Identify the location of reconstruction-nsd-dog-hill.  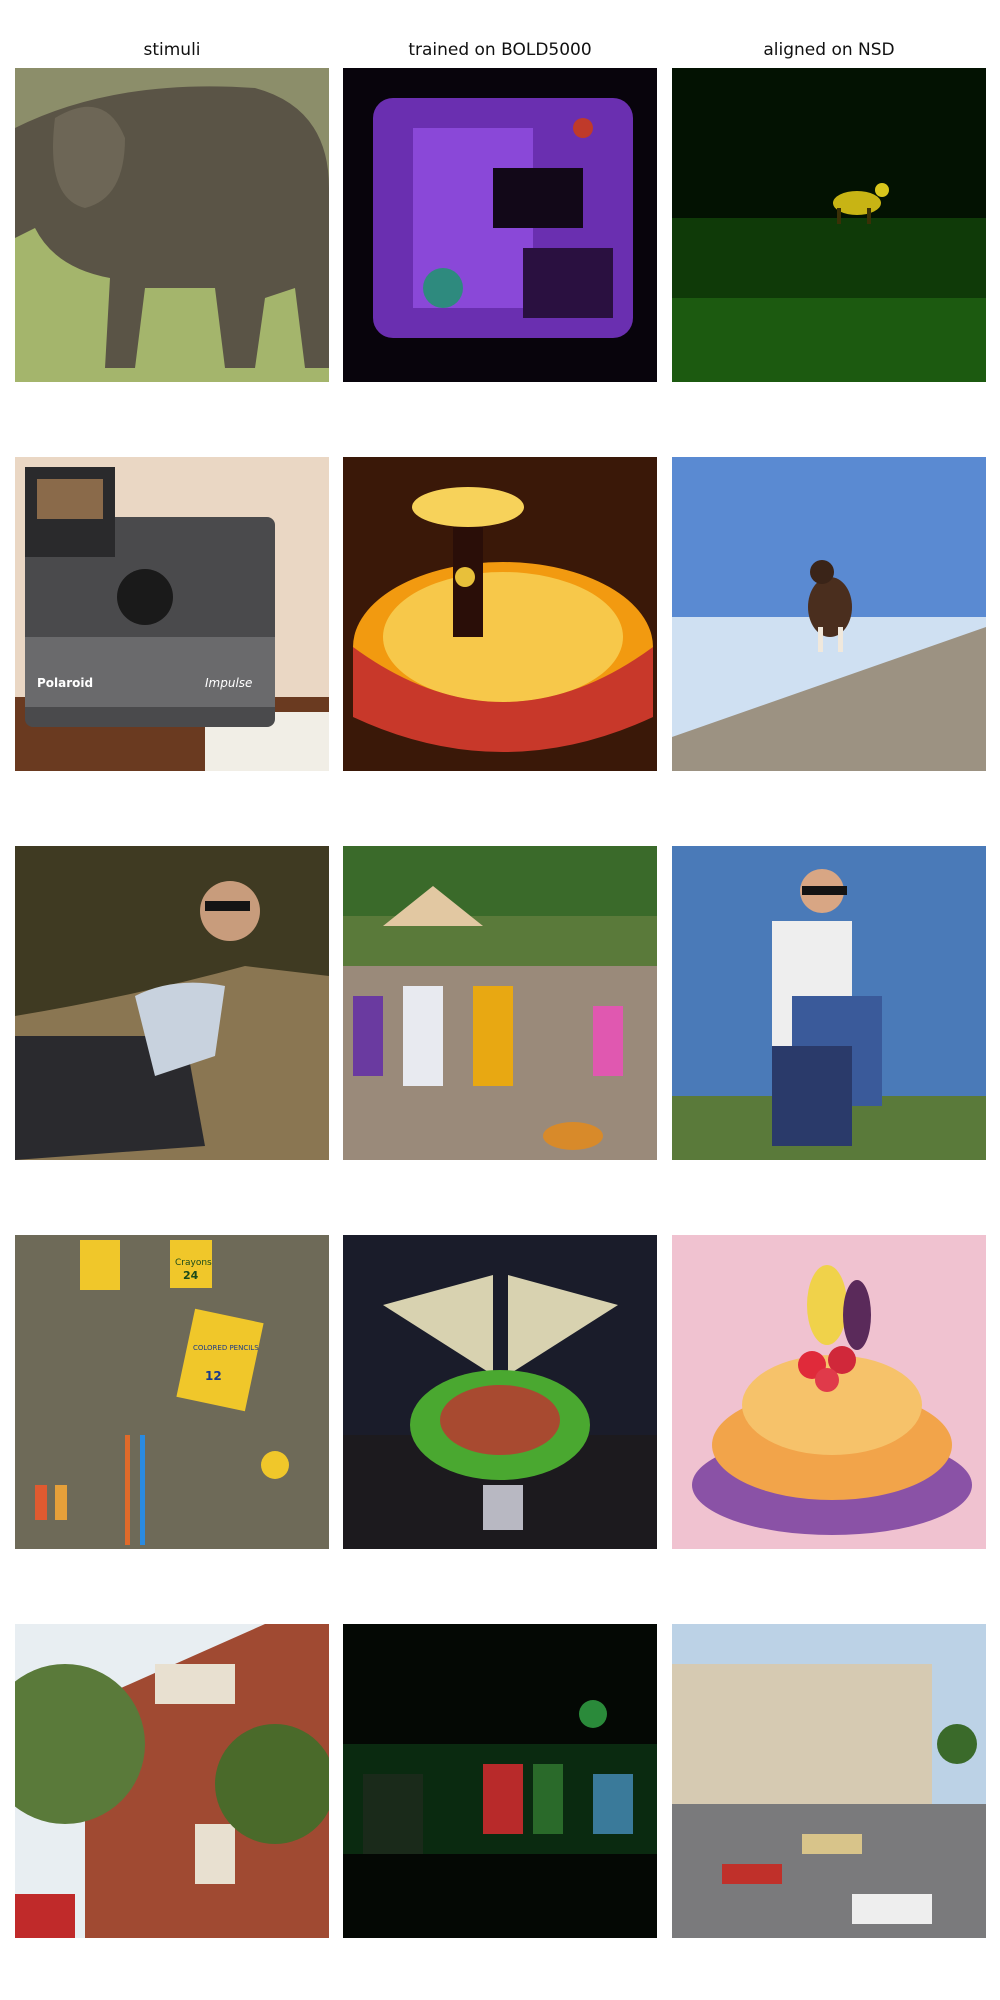
(829, 614).